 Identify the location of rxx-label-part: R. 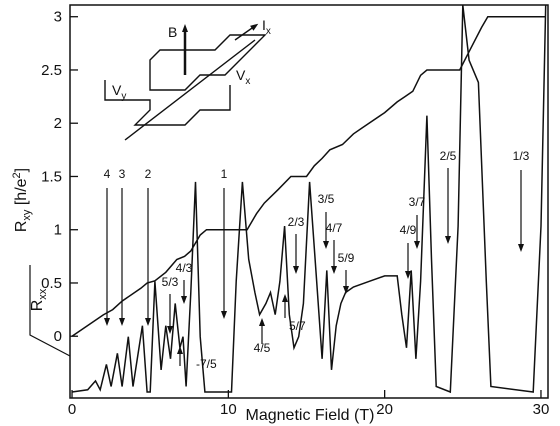
(37, 306).